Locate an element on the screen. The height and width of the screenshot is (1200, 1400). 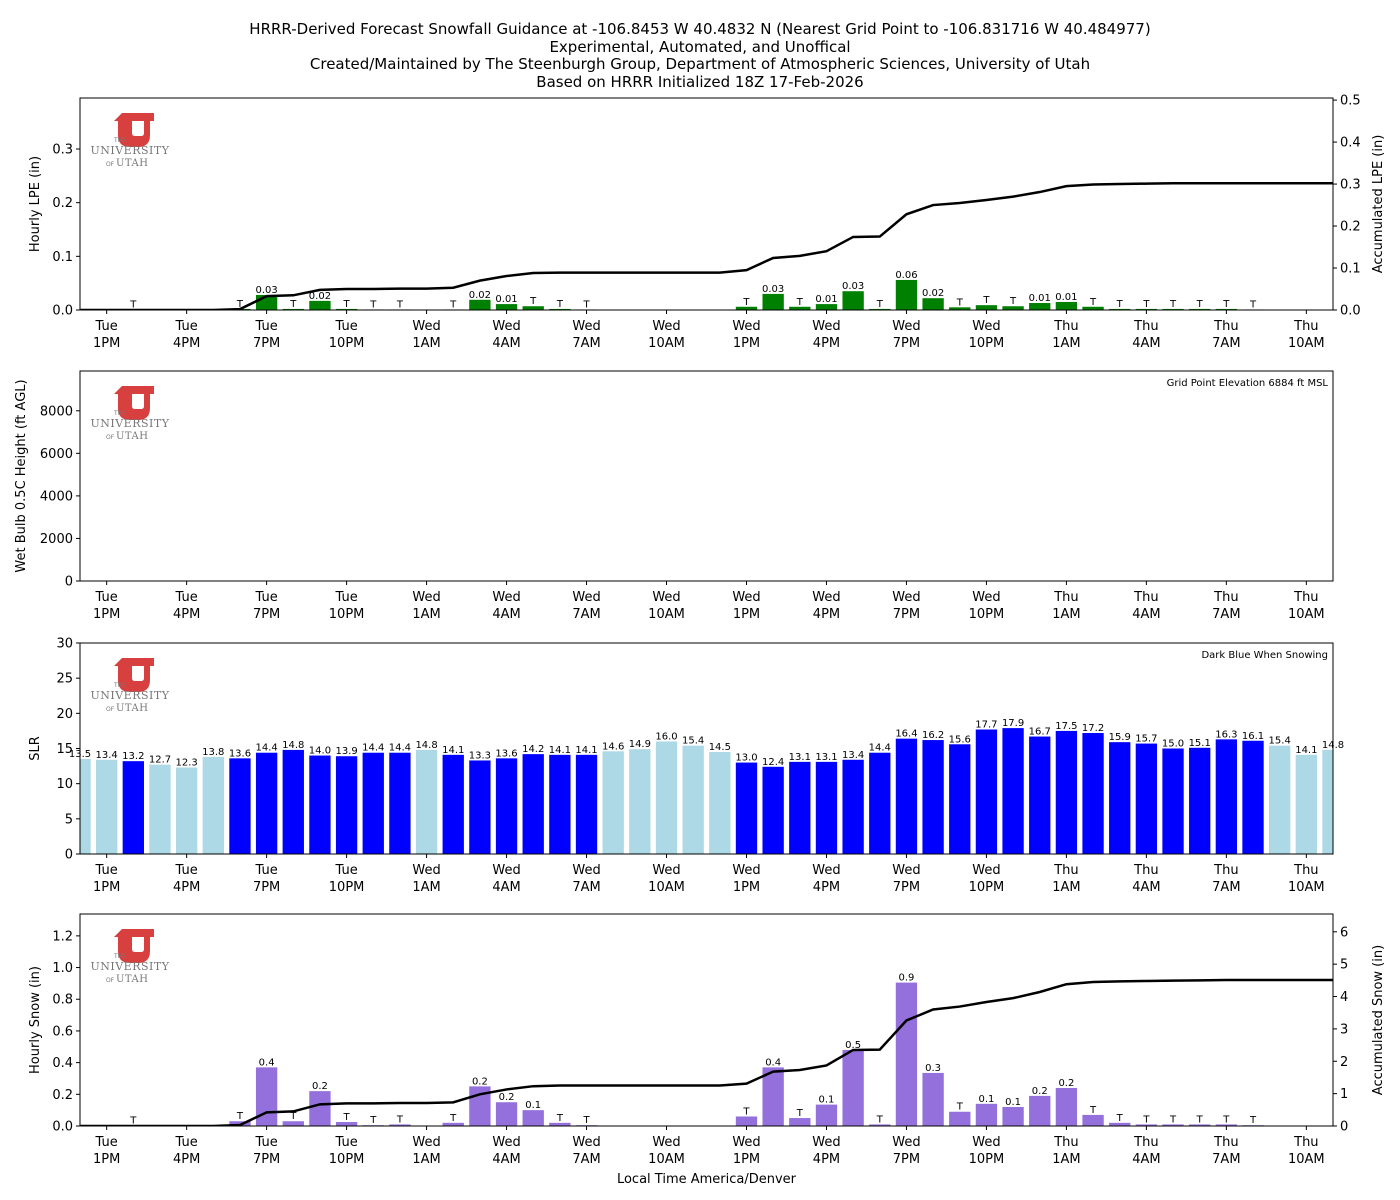
bar-label: 0.2 is located at coordinates (320, 1086).